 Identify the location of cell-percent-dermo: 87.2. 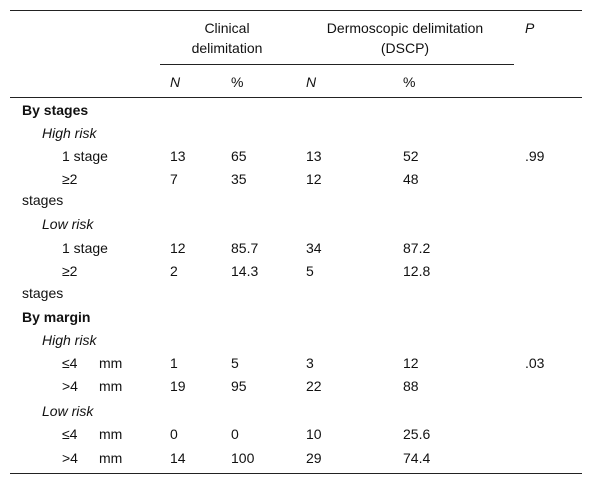
(417, 248).